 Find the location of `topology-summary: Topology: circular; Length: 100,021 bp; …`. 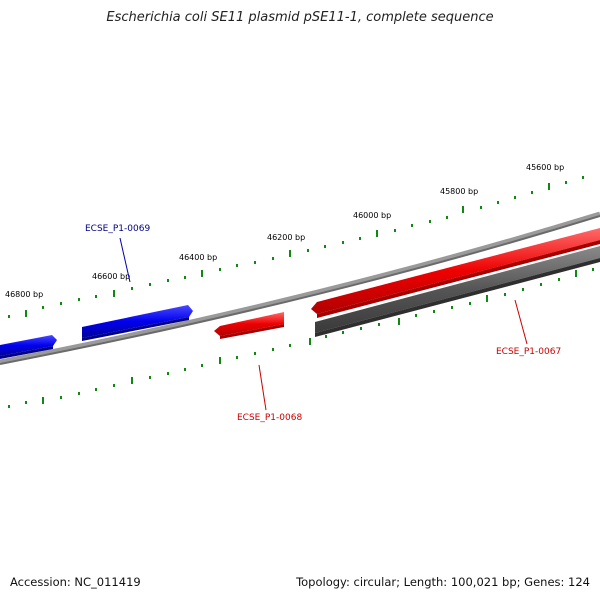

topology-summary: Topology: circular; Length: 100,021 bp; … is located at coordinates (443, 582).